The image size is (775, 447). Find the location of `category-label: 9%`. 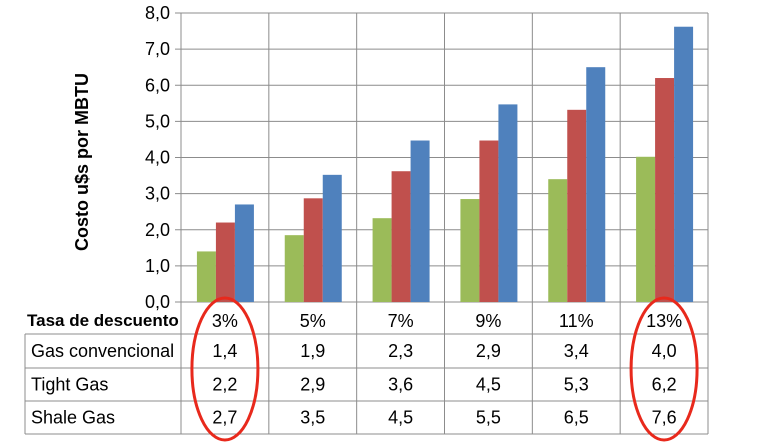

category-label: 9% is located at coordinates (488, 321).